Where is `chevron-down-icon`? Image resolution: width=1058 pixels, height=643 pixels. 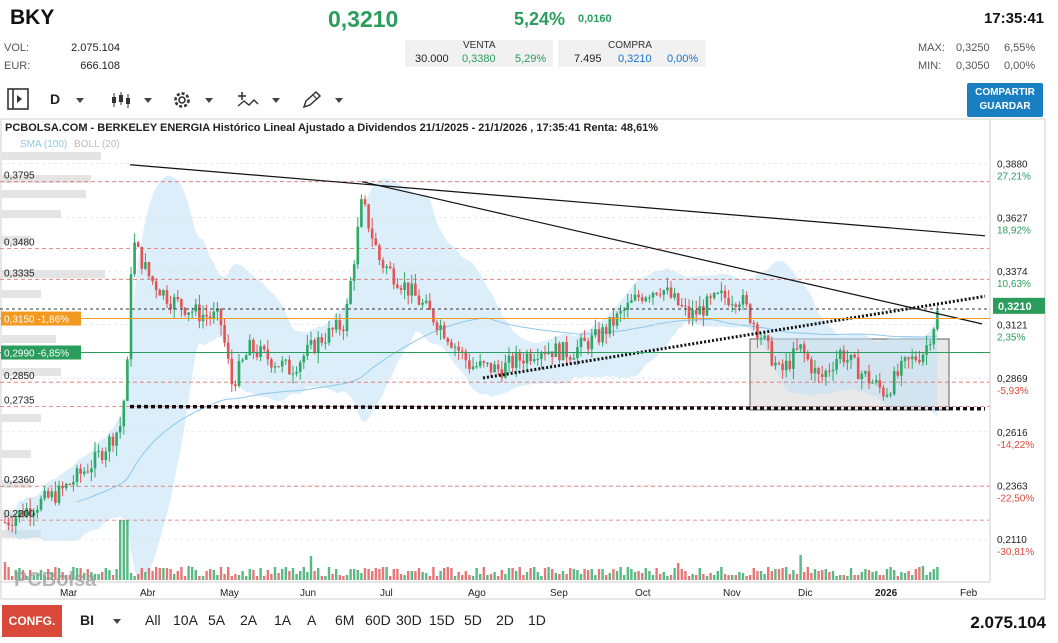
chevron-down-icon is located at coordinates (117, 621).